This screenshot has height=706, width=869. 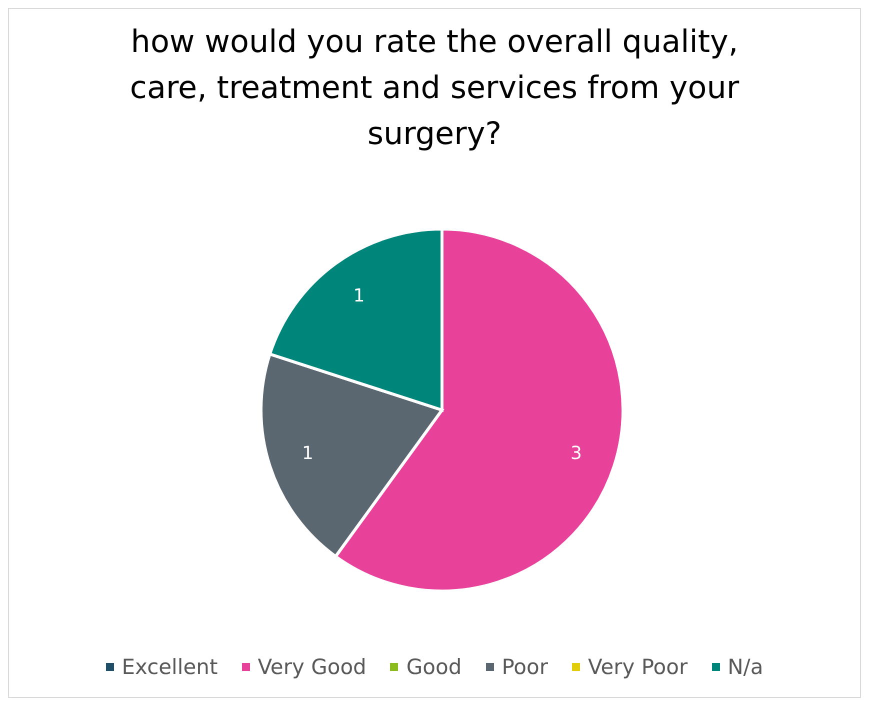 What do you see at coordinates (637, 667) in the screenshot?
I see `legend-label: Very Poor` at bounding box center [637, 667].